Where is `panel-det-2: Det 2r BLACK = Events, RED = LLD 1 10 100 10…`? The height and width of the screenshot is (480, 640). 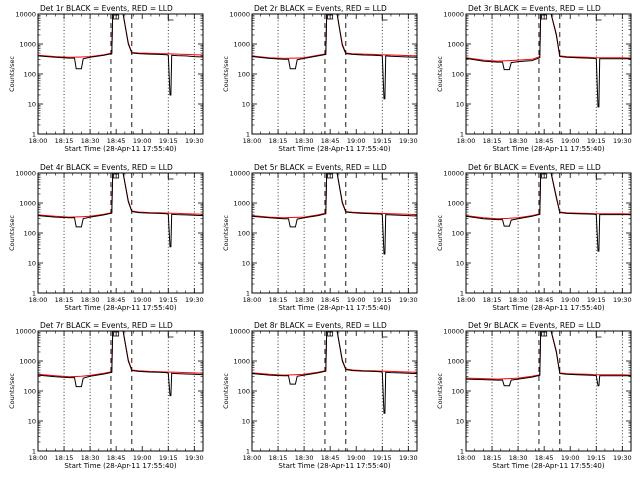
panel-det-2: Det 2r BLACK = Events, RED = LLD 1 10 100 10… is located at coordinates (320, 78).